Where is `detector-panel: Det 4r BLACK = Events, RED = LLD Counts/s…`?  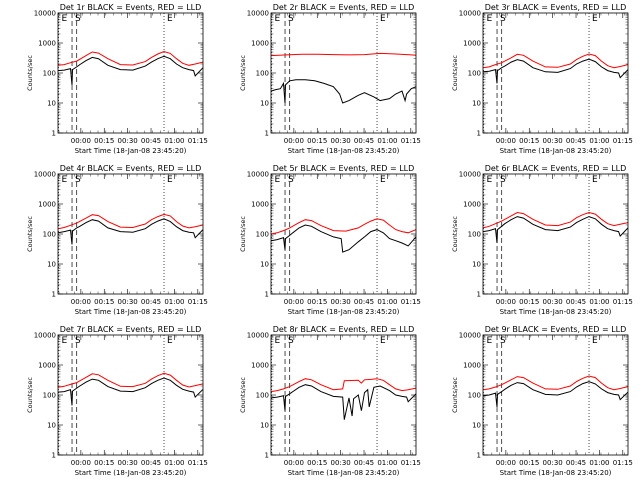 detector-panel: Det 4r BLACK = Events, RED = LLD Counts/s… is located at coordinates (117, 240).